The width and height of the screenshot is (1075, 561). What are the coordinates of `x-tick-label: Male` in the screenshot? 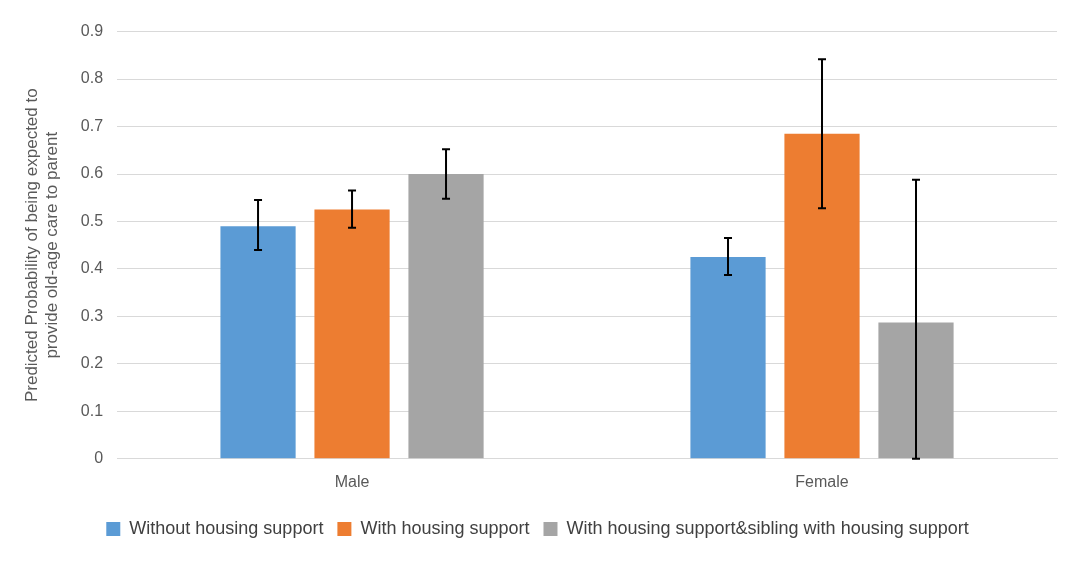 It's located at (352, 481).